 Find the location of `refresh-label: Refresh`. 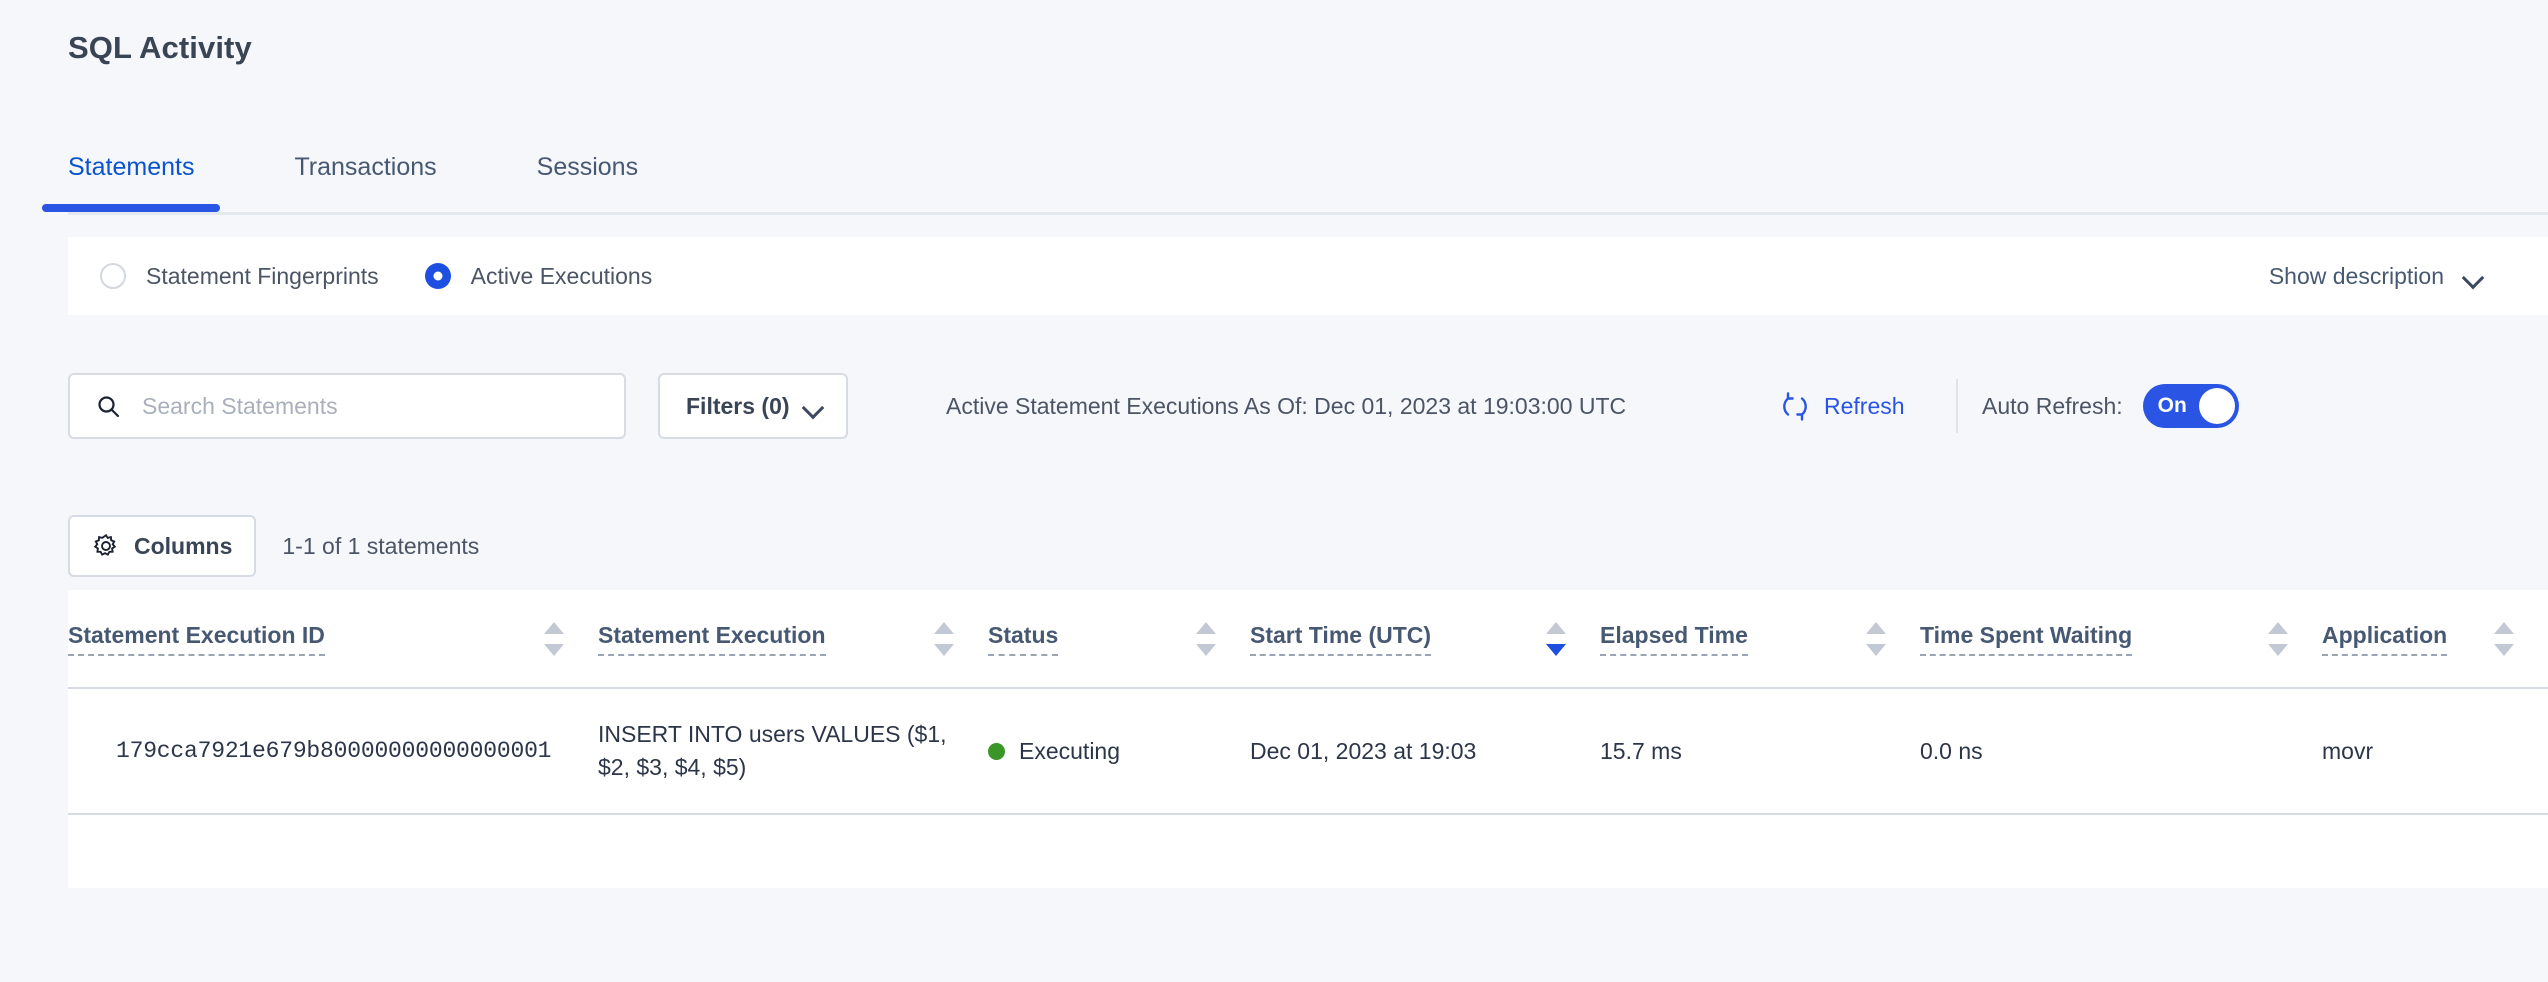

refresh-label: Refresh is located at coordinates (1864, 405).